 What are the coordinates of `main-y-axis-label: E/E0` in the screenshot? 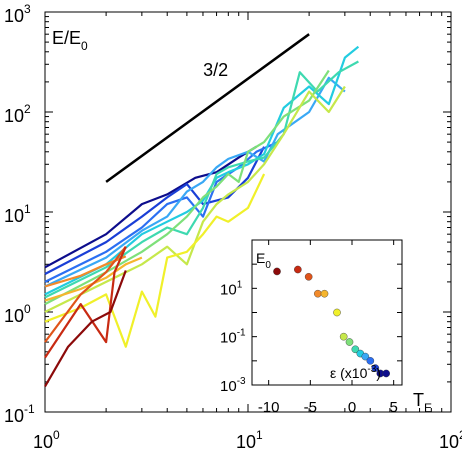 It's located at (70, 40).